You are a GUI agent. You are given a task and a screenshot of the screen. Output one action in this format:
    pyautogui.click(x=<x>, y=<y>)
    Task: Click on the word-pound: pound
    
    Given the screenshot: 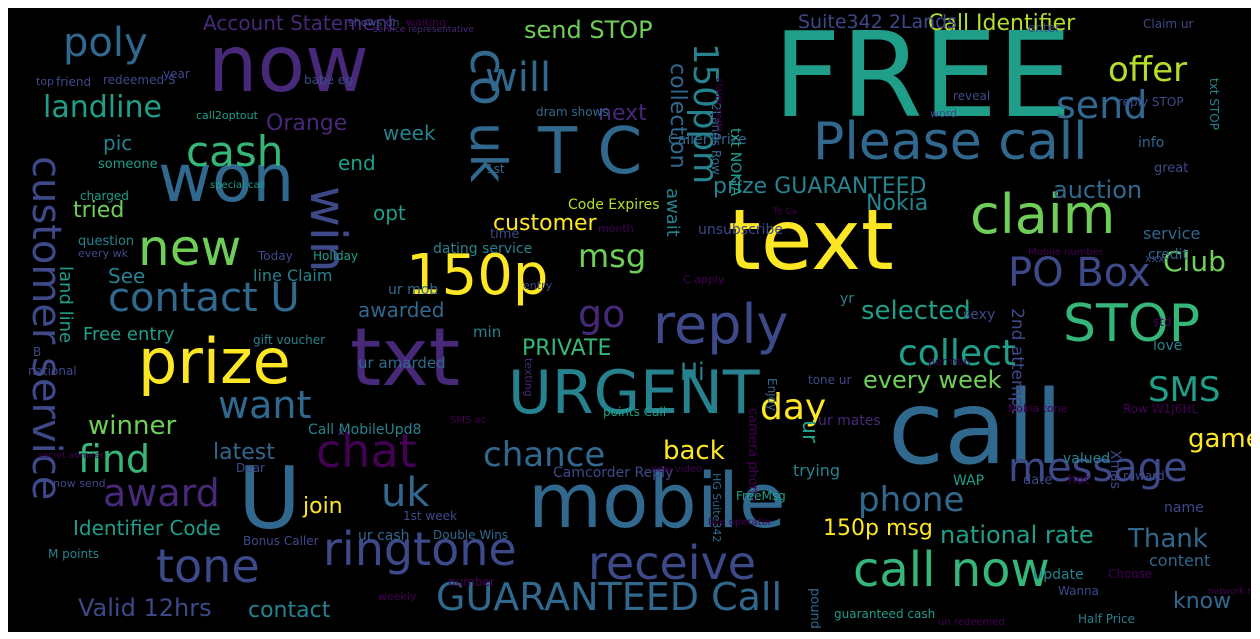 What is the action you would take?
    pyautogui.click(x=814, y=608)
    